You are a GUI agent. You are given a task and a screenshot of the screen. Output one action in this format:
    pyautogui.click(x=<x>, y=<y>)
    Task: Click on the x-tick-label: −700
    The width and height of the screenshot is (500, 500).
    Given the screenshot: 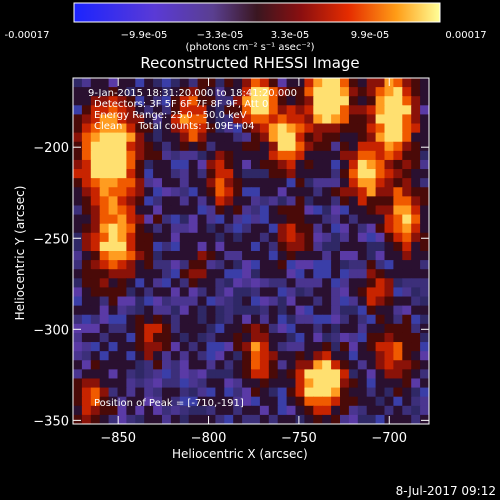 What is the action you would take?
    pyautogui.click(x=389, y=438)
    